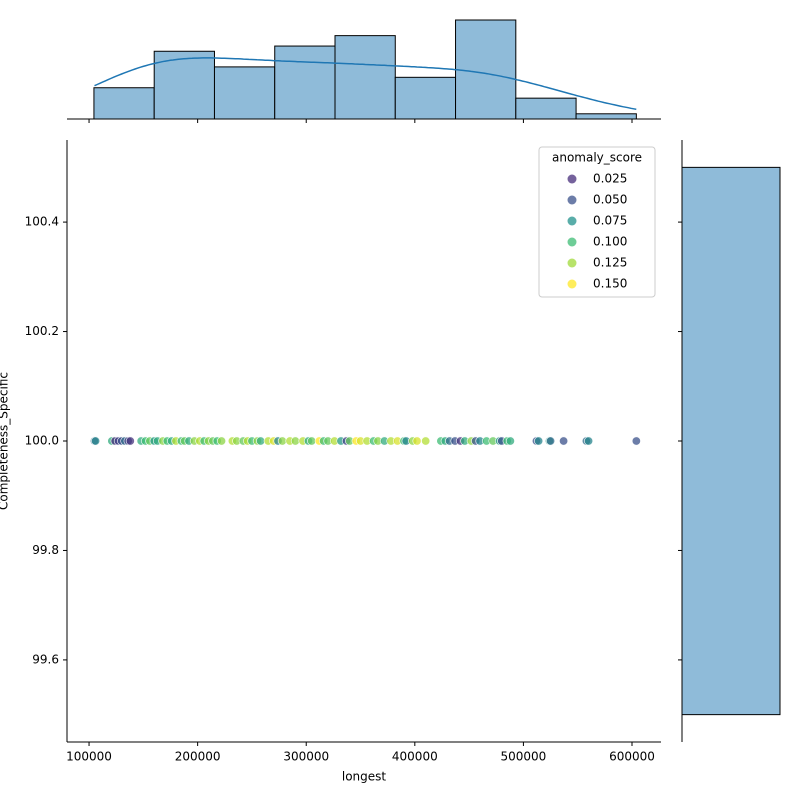 This screenshot has width=800, height=800. Describe the element at coordinates (610, 221) in the screenshot. I see `legend-label: 0.075` at that location.